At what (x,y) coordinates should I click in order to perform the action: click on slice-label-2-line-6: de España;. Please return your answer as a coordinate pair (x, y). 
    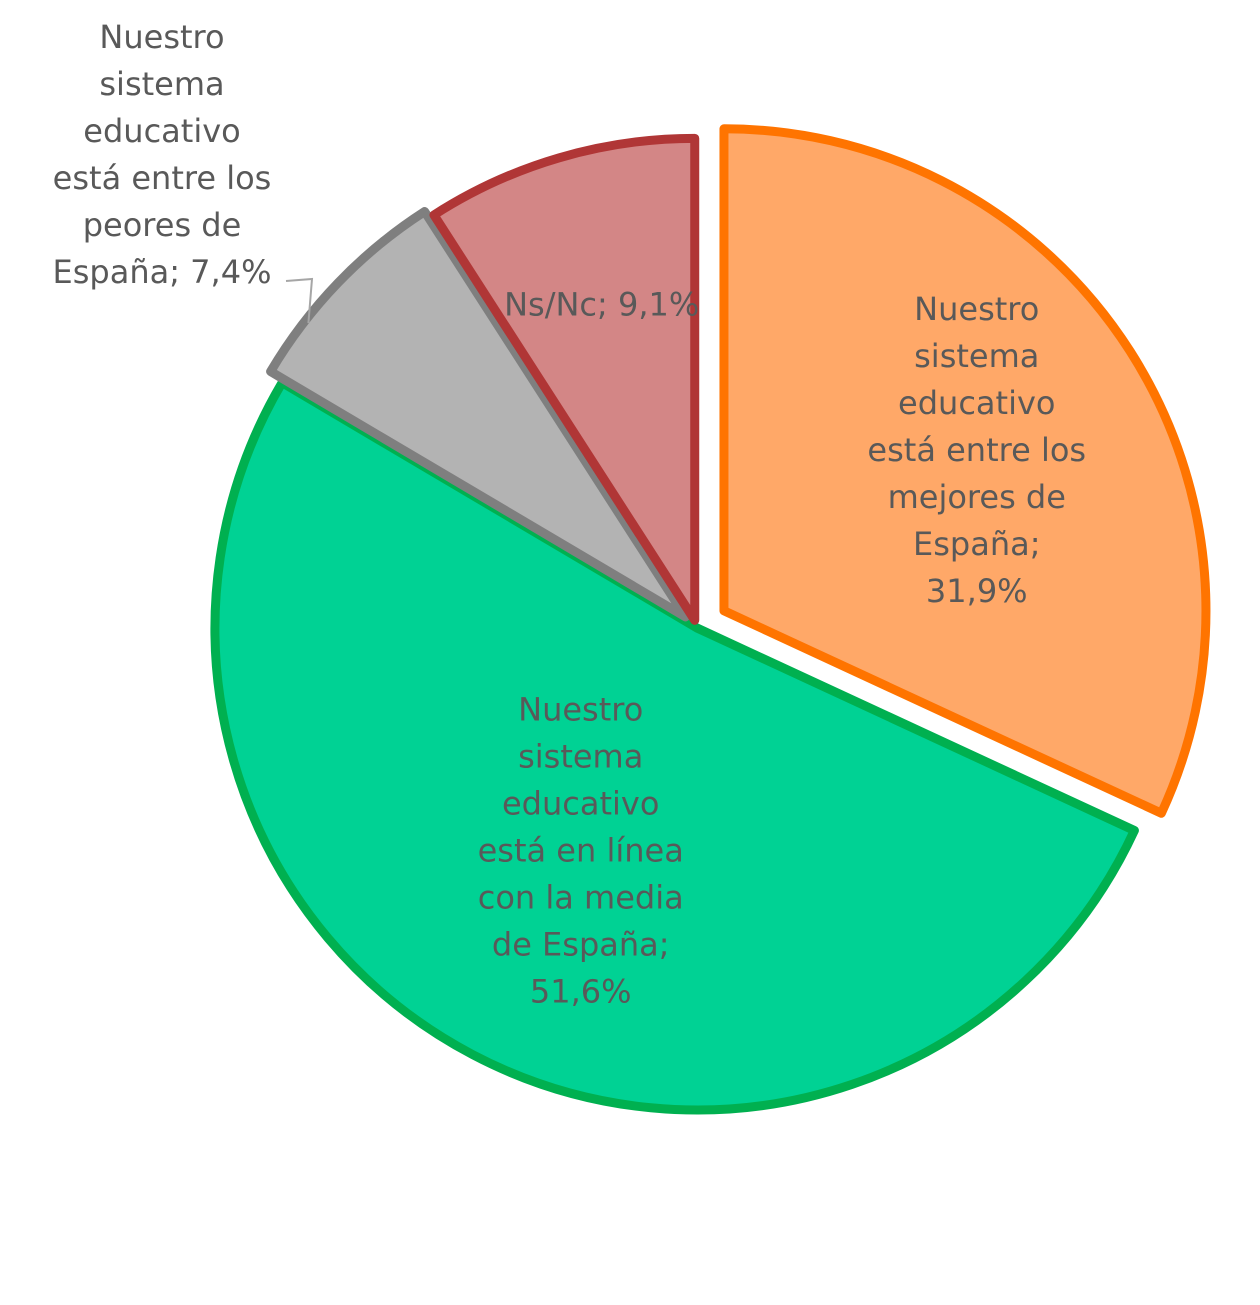
    Looking at the image, I should click on (581, 944).